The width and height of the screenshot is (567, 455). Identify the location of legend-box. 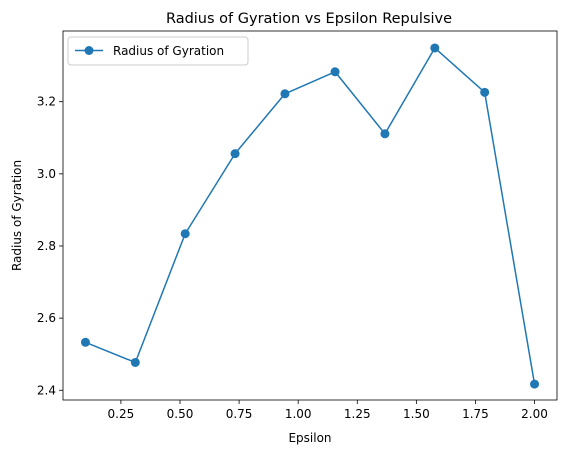
(158, 51).